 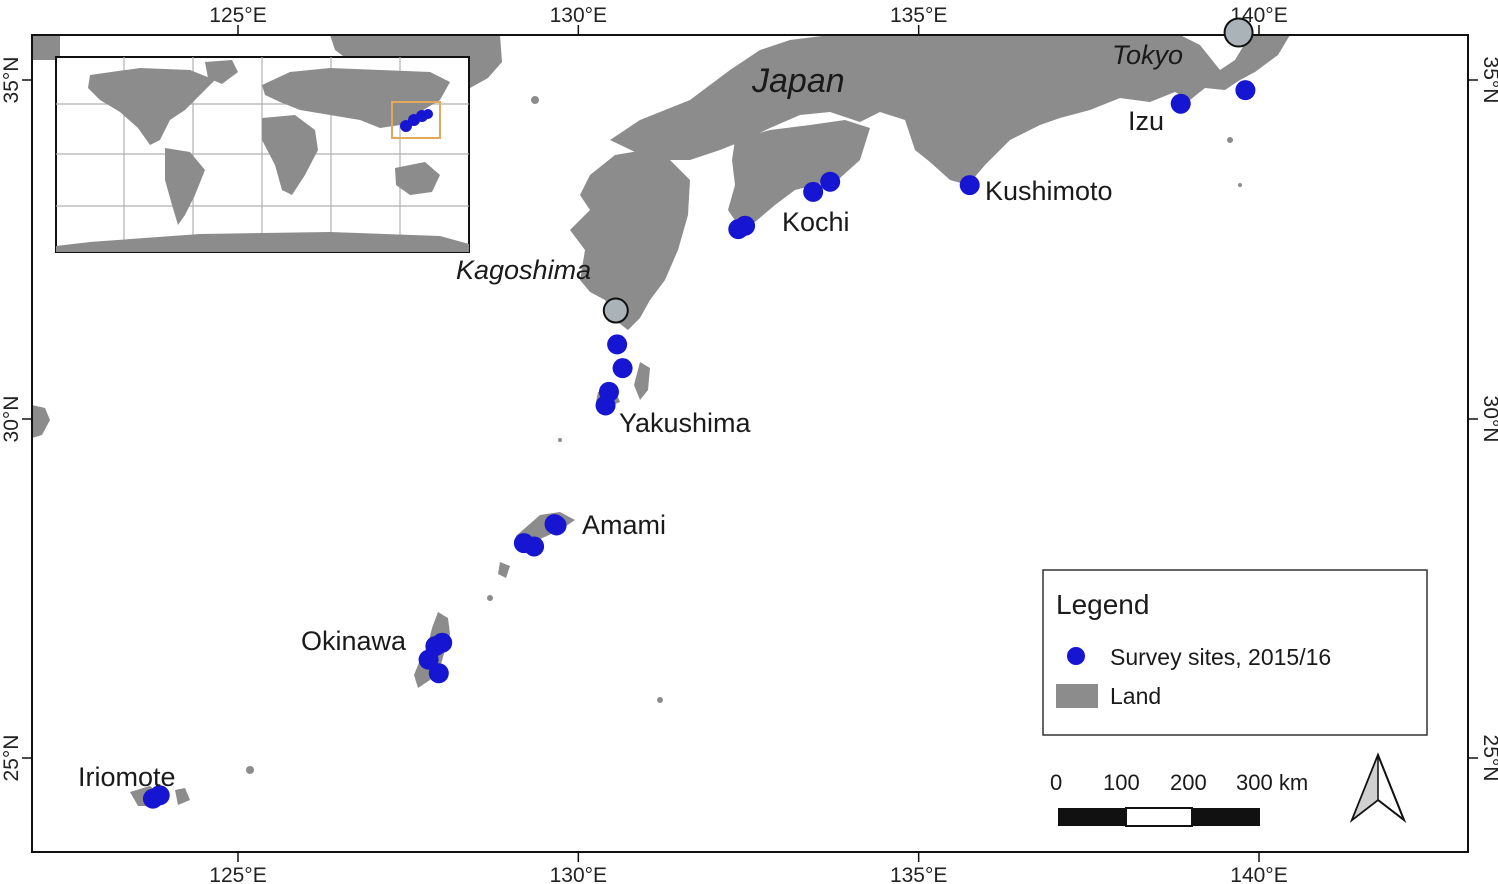 What do you see at coordinates (1135, 696) in the screenshot?
I see `legend-item-land: Land` at bounding box center [1135, 696].